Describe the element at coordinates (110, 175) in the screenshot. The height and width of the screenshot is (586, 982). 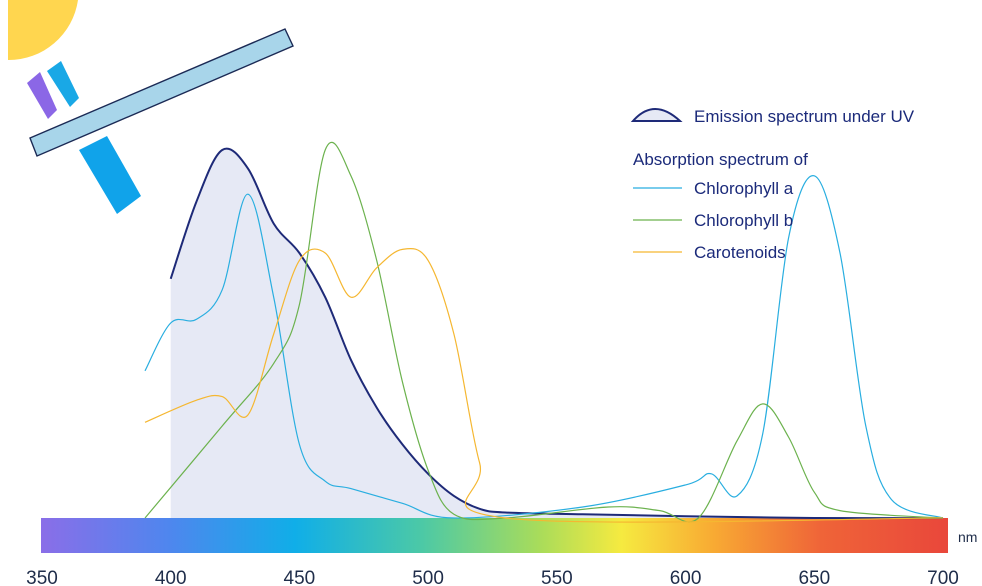
I see `beam-icon` at that location.